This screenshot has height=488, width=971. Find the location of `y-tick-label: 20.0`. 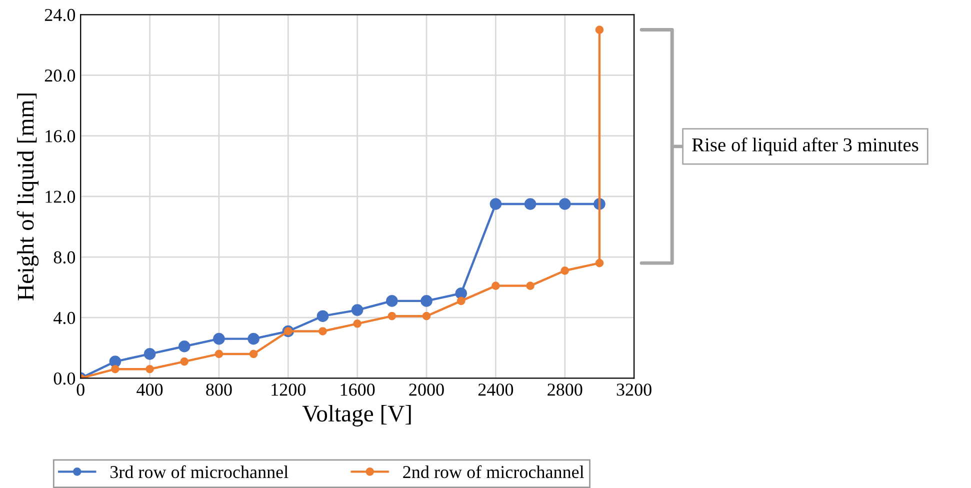

y-tick-label: 20.0 is located at coordinates (60, 75).